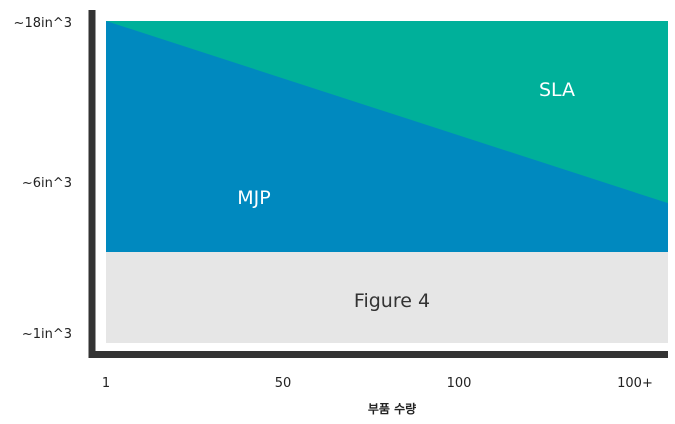  What do you see at coordinates (459, 383) in the screenshot?
I see `x-tick-label: 100` at bounding box center [459, 383].